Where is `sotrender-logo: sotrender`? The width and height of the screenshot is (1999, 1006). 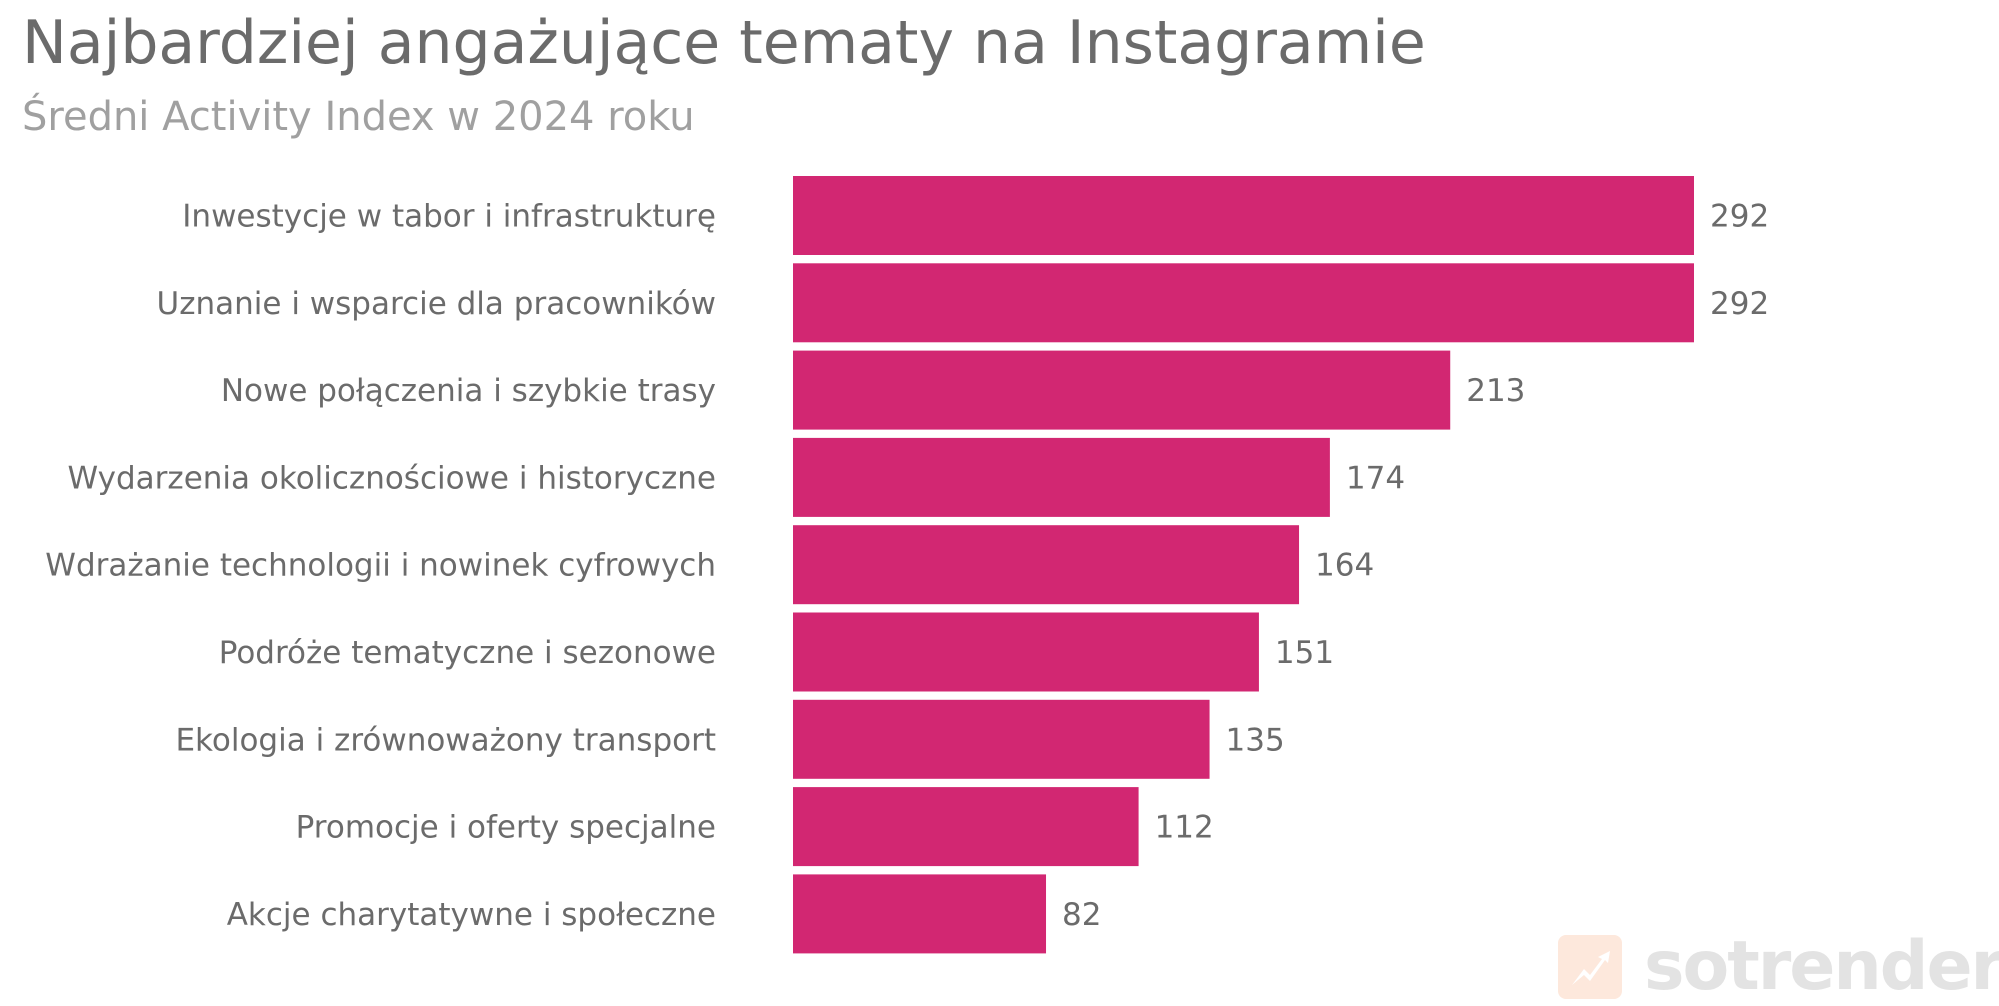 sotrender-logo: sotrender is located at coordinates (1778, 966).